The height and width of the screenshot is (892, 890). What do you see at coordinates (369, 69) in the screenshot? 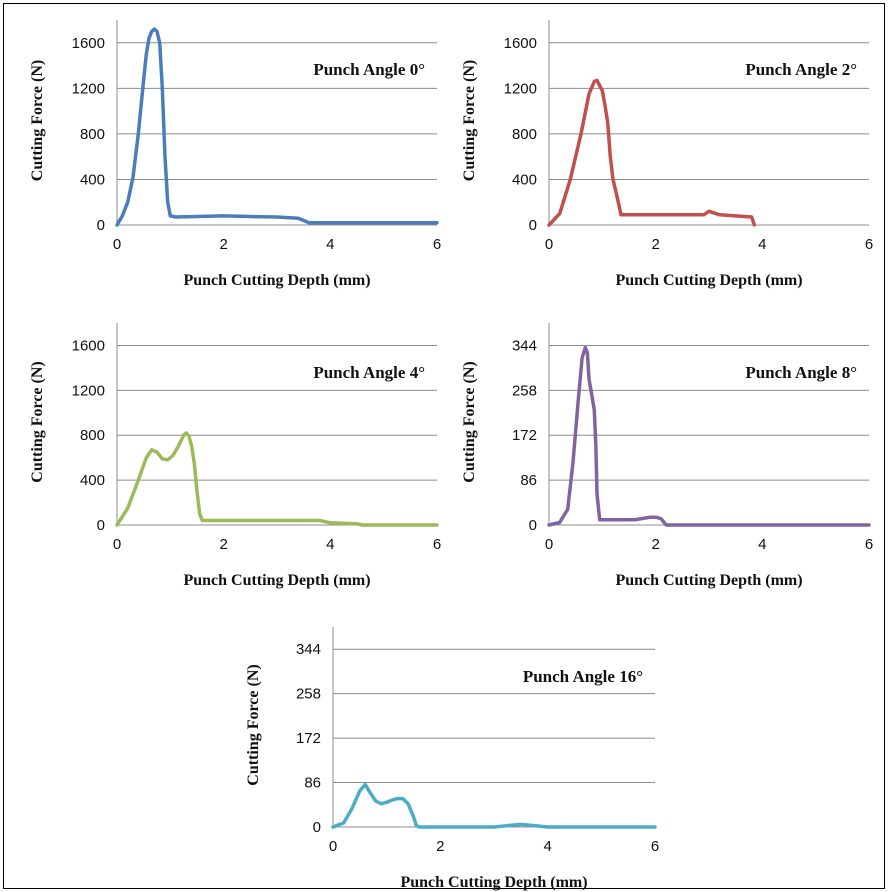
I see `chart-title: Punch Angle 0°` at bounding box center [369, 69].